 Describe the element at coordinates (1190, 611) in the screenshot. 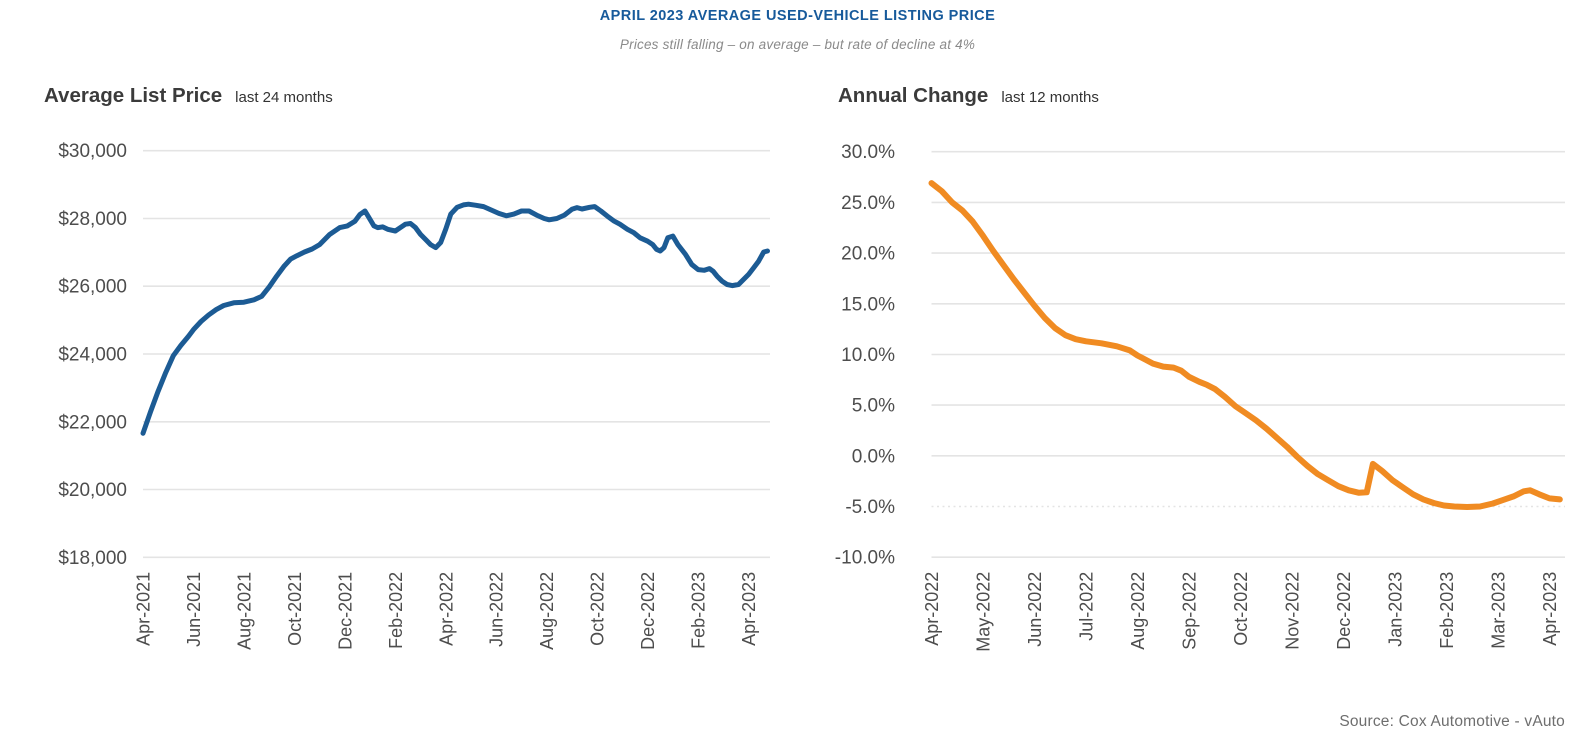

I see `annual-change-x-tick-label: Sep-2022` at that location.